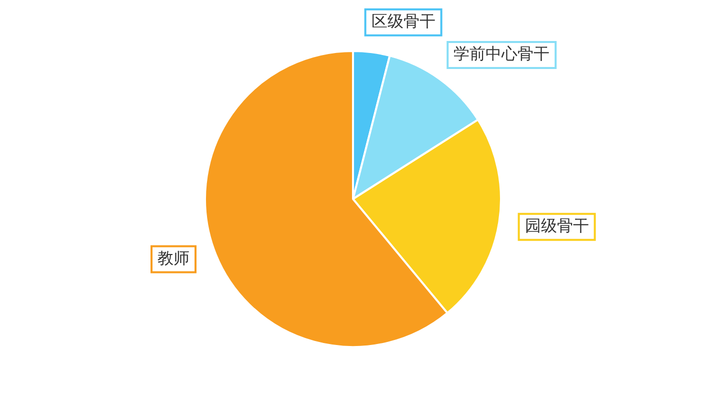 Image resolution: width=706 pixels, height=398 pixels. I want to click on slice-label: 学前中心骨干, so click(502, 54).